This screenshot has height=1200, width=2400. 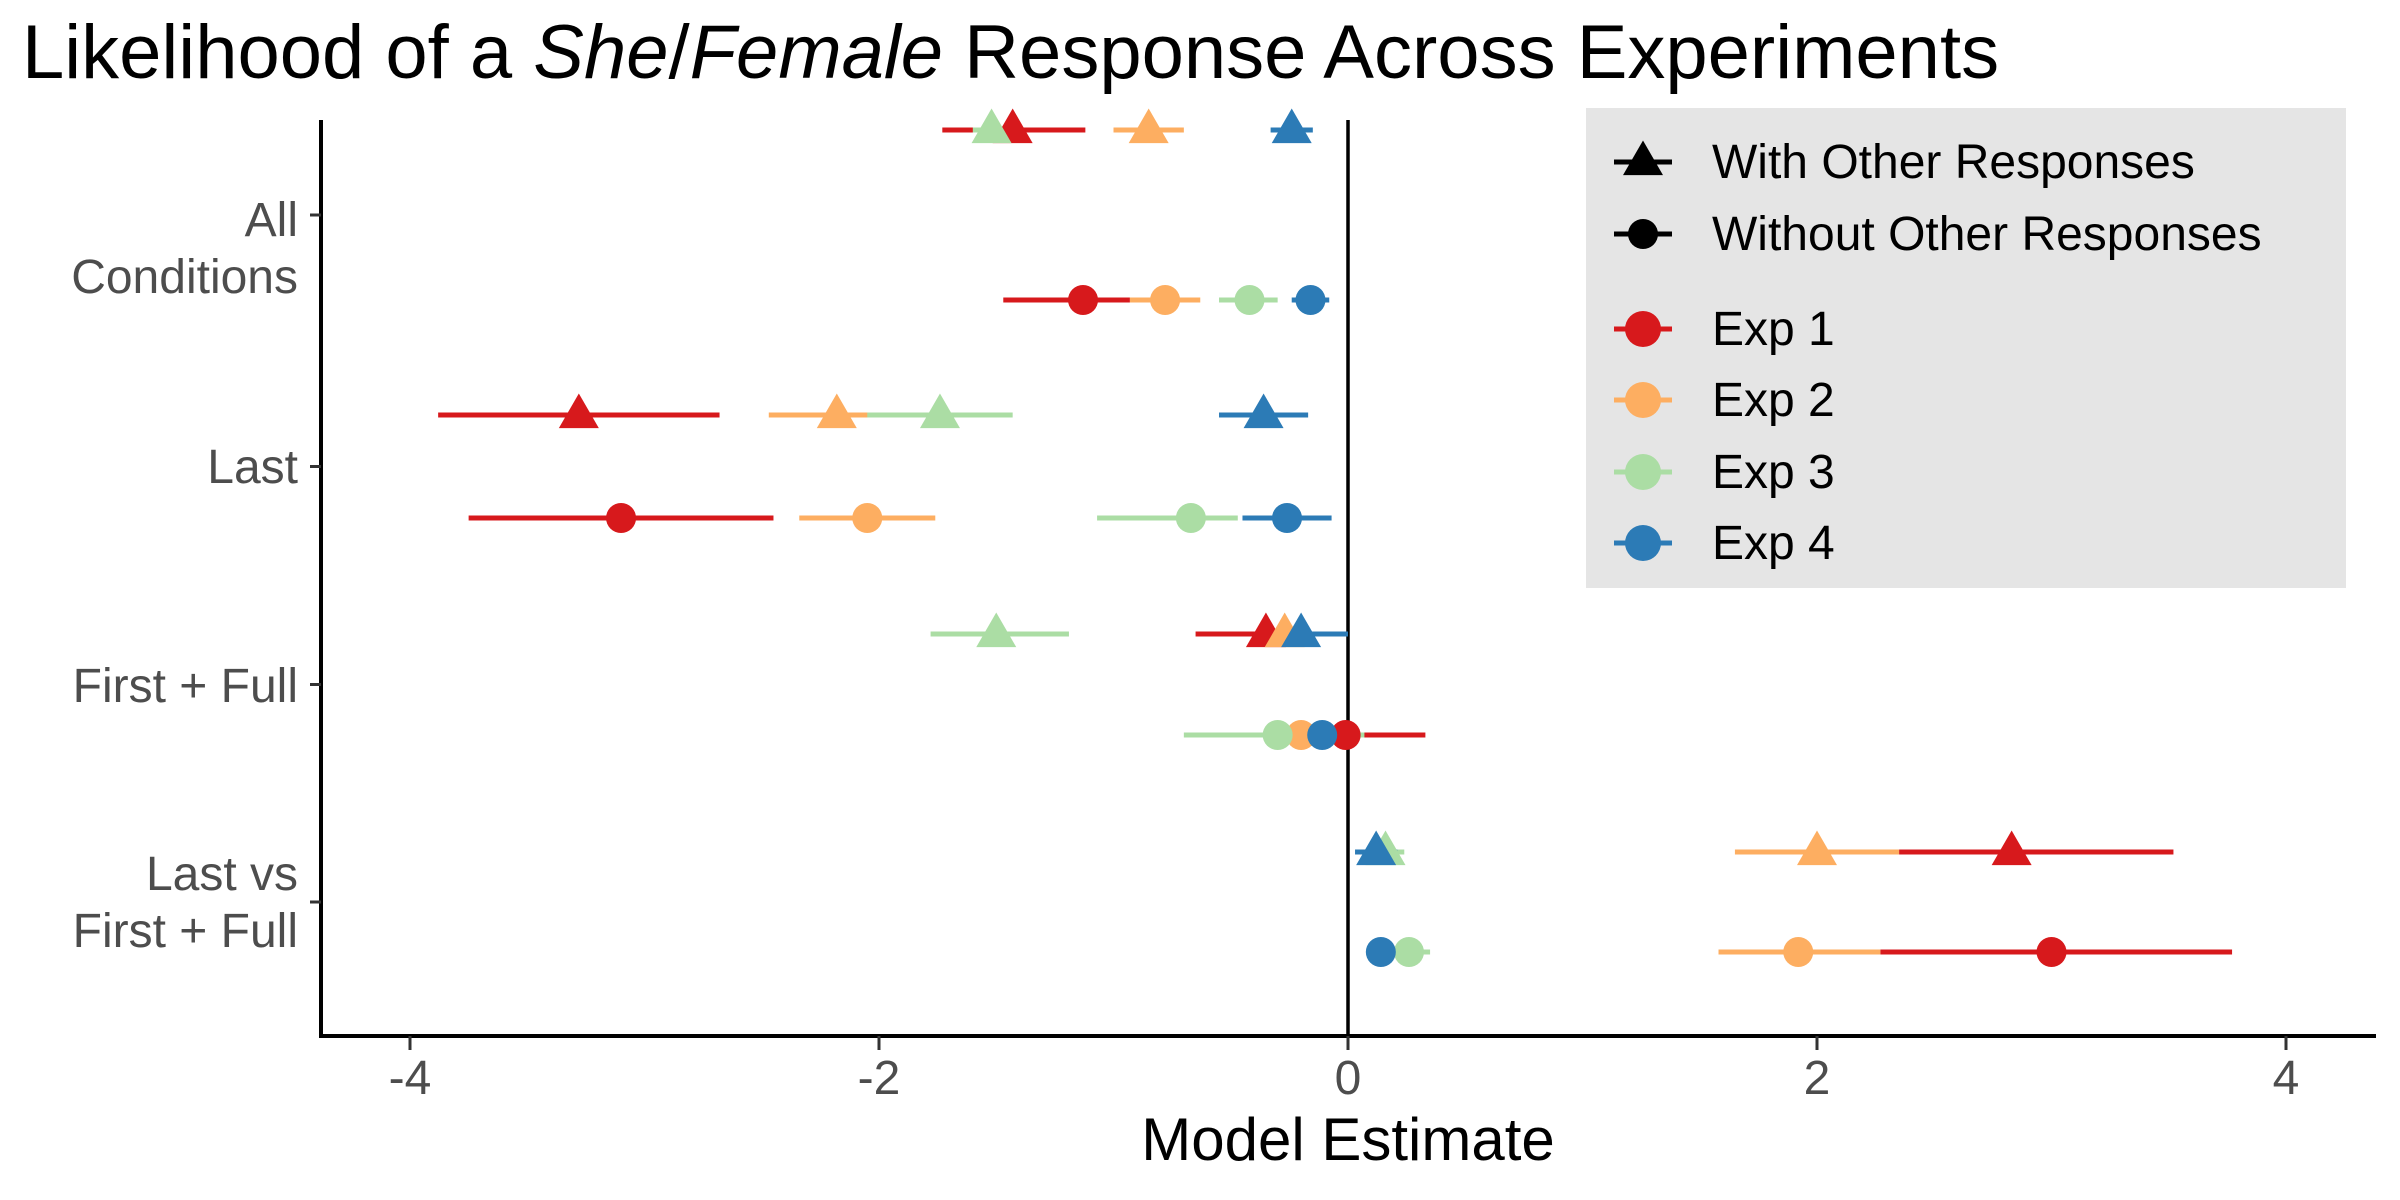 I want to click on x-tick-label: -4, so click(x=410, y=1078).